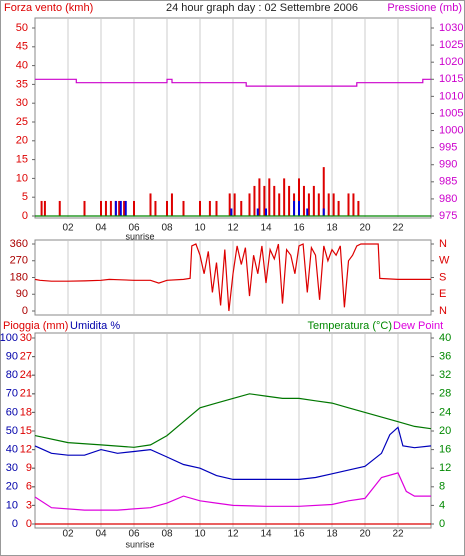 The height and width of the screenshot is (556, 465). What do you see at coordinates (451, 62) in the screenshot?
I see `y2-tick-label: 1020` at bounding box center [451, 62].